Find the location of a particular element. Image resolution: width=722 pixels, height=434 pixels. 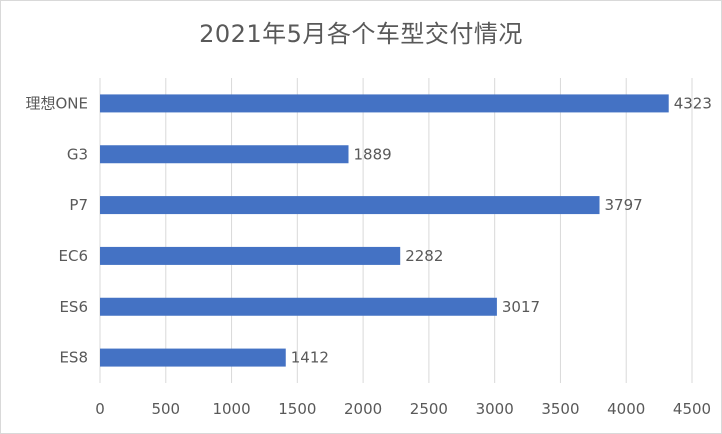

data-label: 2282 is located at coordinates (424, 256).